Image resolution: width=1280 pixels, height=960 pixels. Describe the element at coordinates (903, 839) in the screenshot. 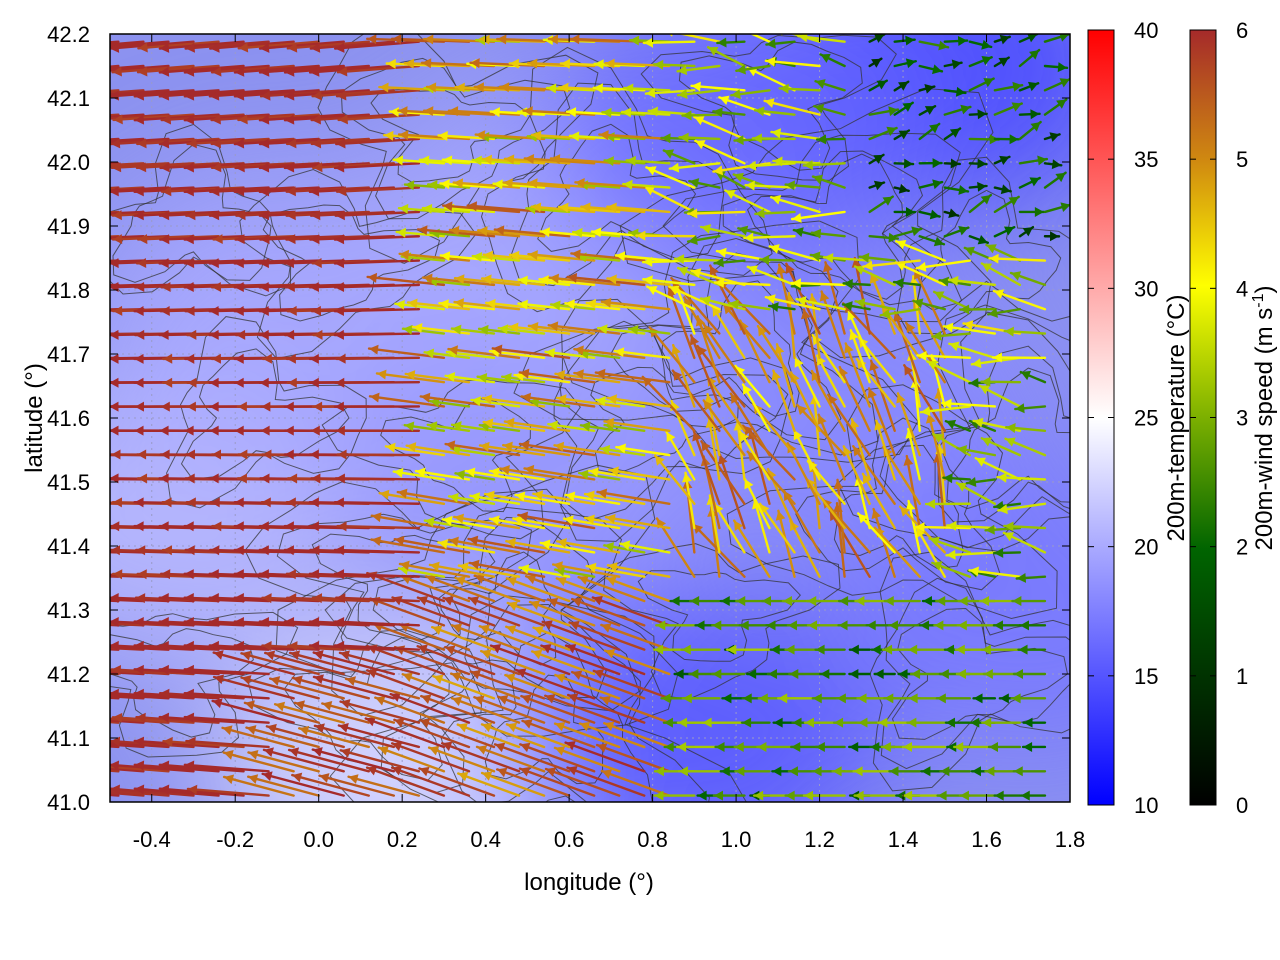

I see `x-tick-label: 1.4` at that location.